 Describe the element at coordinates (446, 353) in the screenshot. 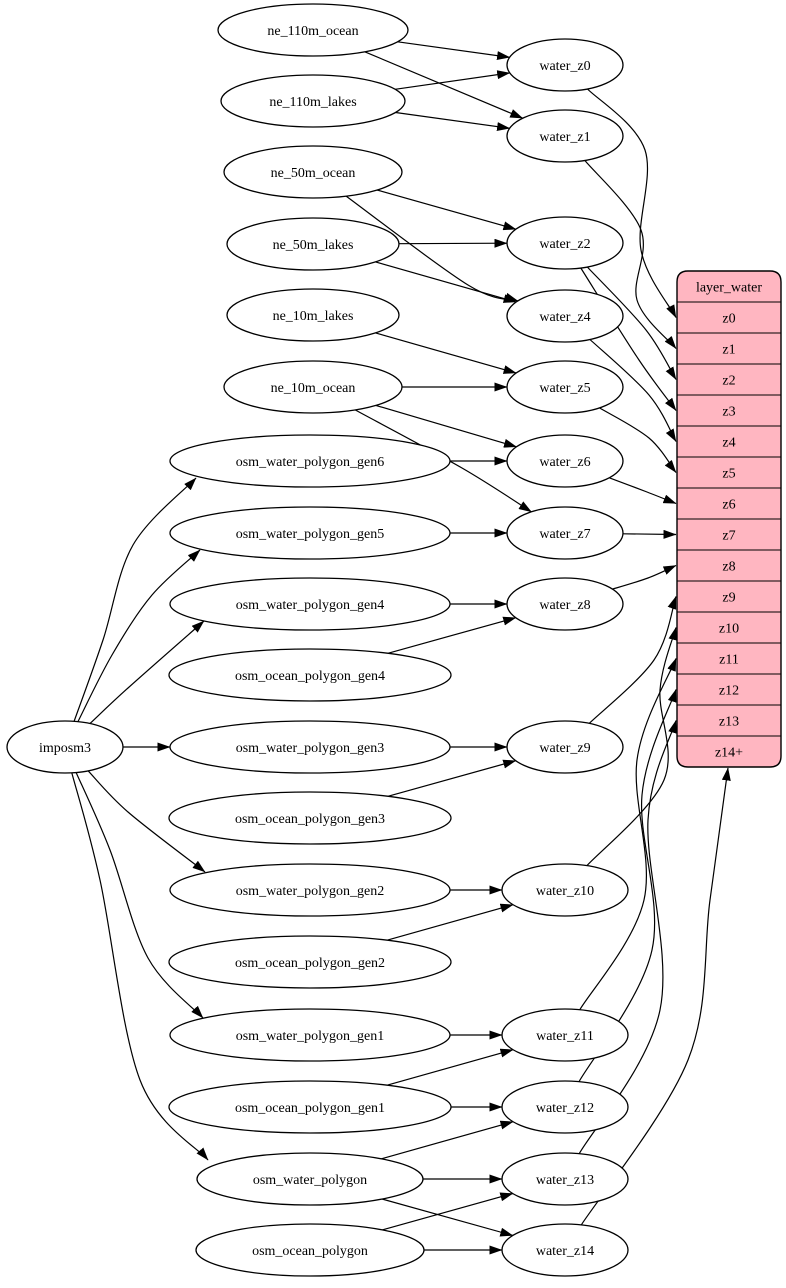

I see `edge-ne_10m_lakes-water_z5` at that location.